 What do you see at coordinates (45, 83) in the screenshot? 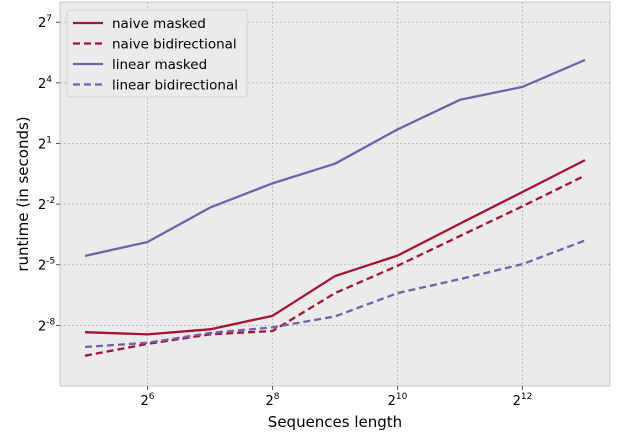
I see `y-tick-label: 24` at bounding box center [45, 83].